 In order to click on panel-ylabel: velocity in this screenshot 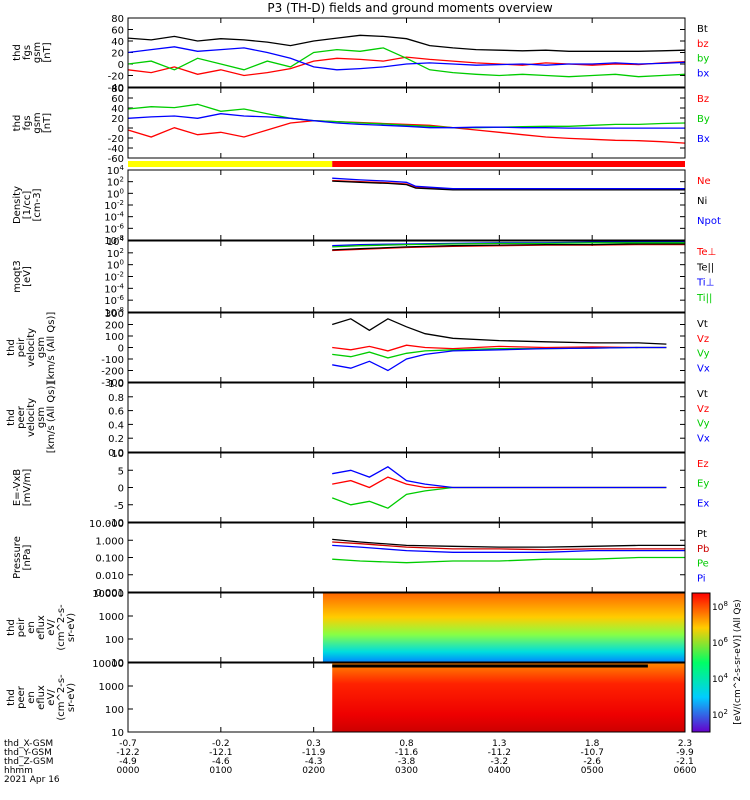, I will do `click(31, 347)`.